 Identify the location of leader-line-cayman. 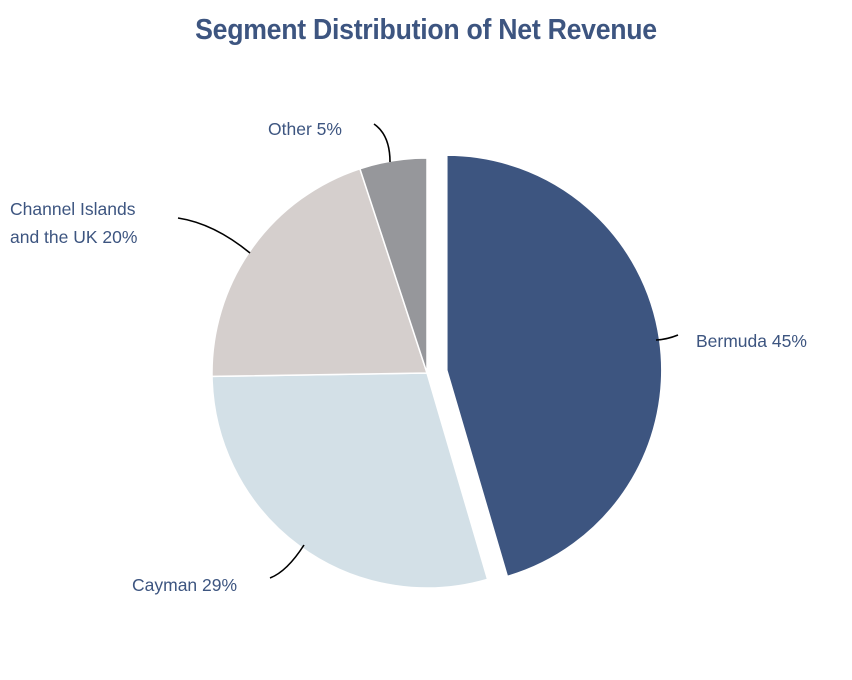
(287, 561).